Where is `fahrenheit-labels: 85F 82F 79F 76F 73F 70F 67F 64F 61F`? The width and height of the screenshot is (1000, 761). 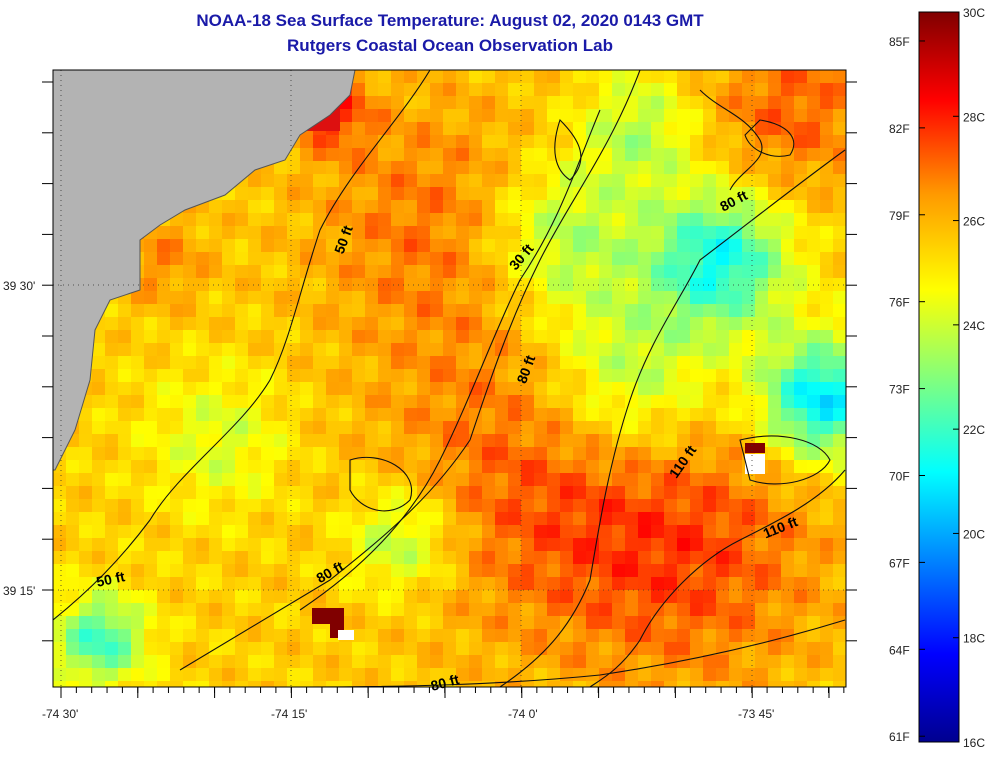
fahrenheit-labels: 85F 82F 79F 76F 73F 70F 67F 64F 61F is located at coordinates (899, 389).